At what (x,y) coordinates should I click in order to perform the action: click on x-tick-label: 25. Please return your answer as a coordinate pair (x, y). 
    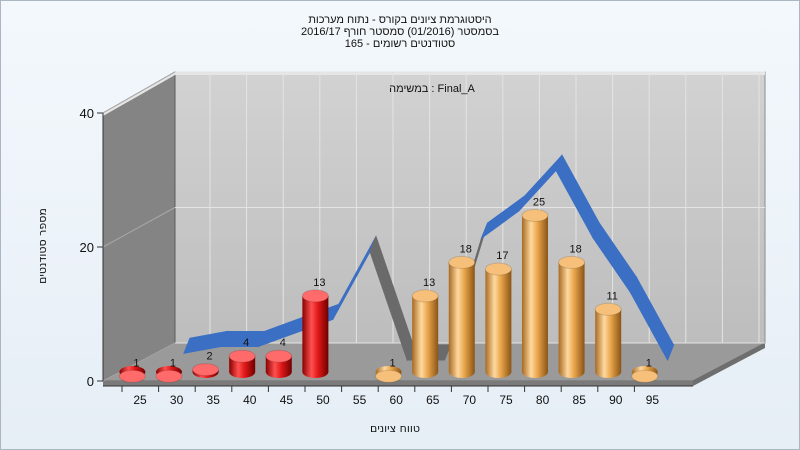
    Looking at the image, I should click on (140, 400).